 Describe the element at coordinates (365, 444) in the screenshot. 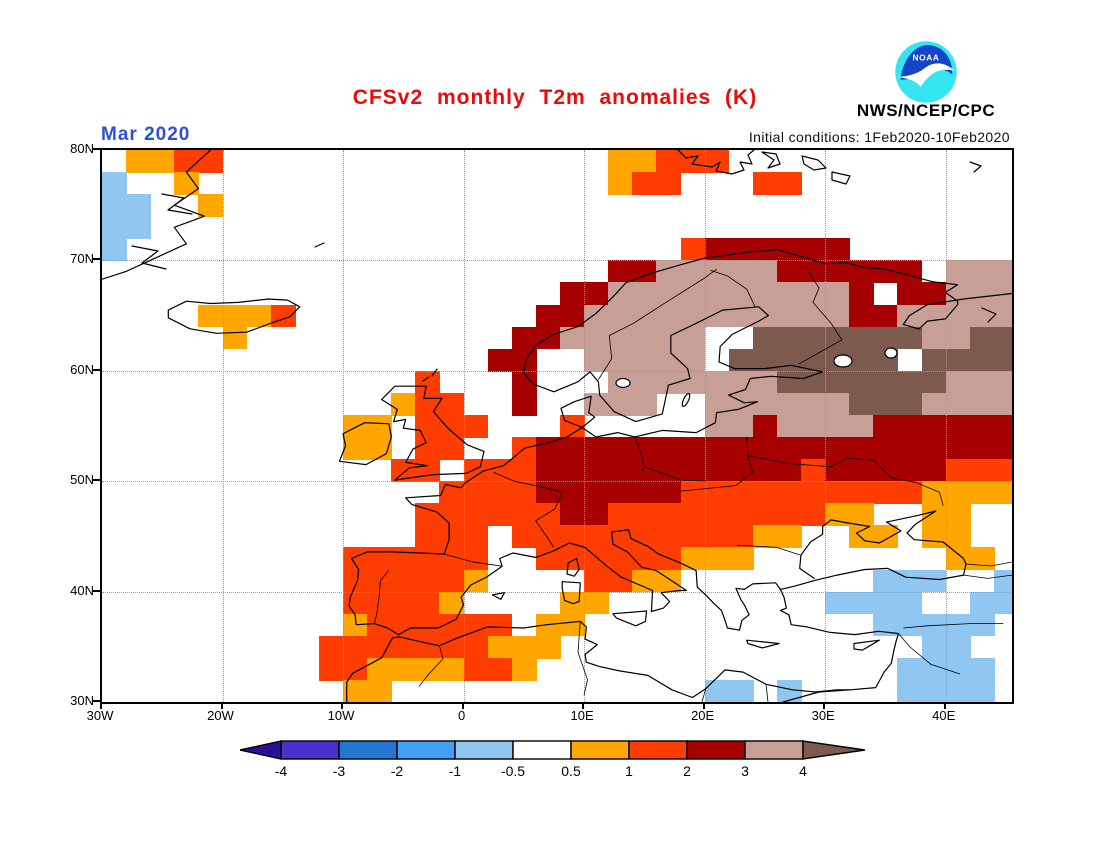

I see `coast-ireland` at that location.